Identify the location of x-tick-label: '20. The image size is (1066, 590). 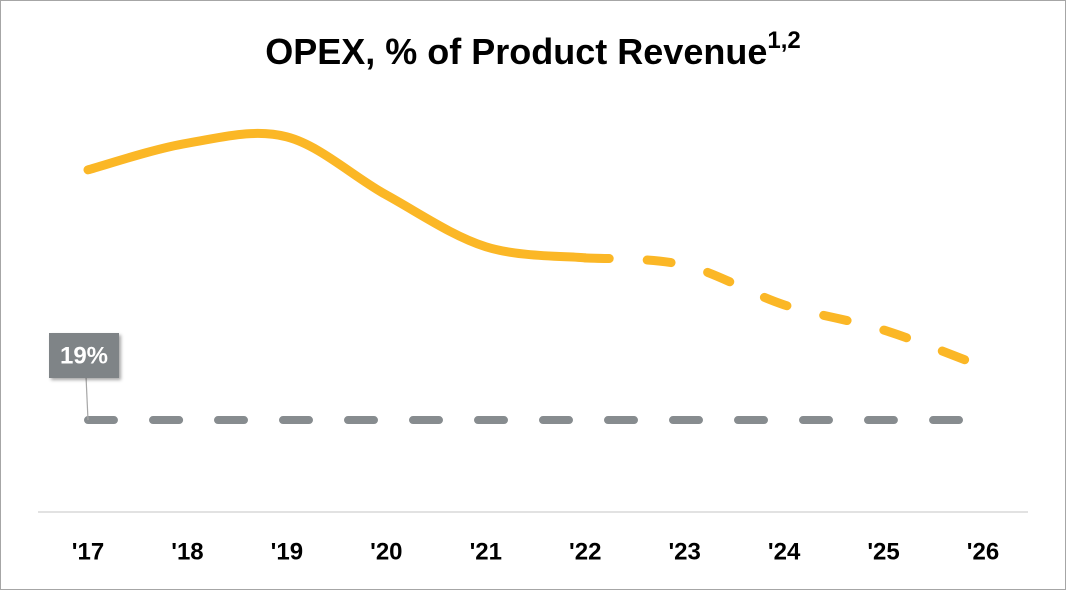
(386, 551).